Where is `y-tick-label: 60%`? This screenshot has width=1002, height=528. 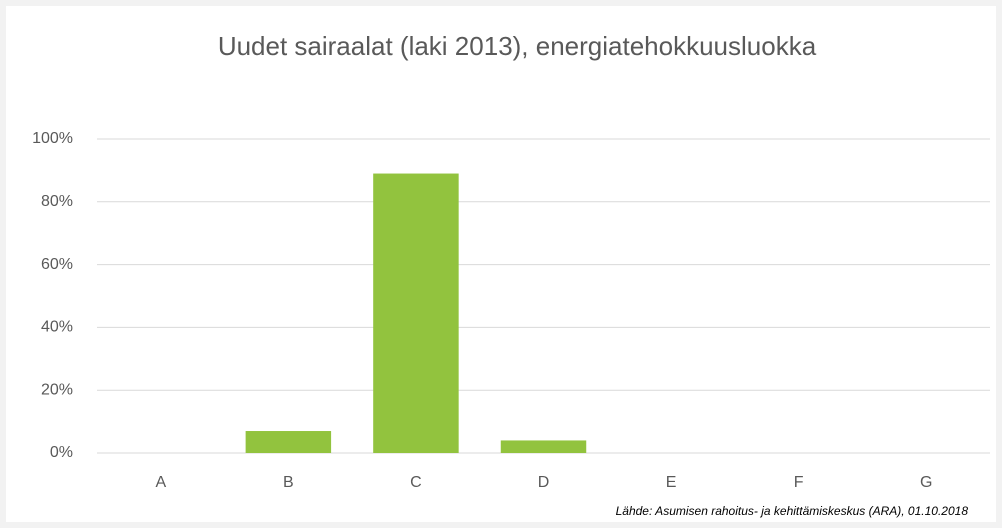
y-tick-label: 60% is located at coordinates (57, 264).